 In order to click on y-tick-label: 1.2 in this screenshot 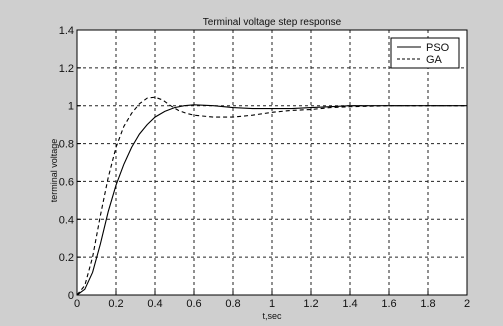, I will do `click(66, 69)`.